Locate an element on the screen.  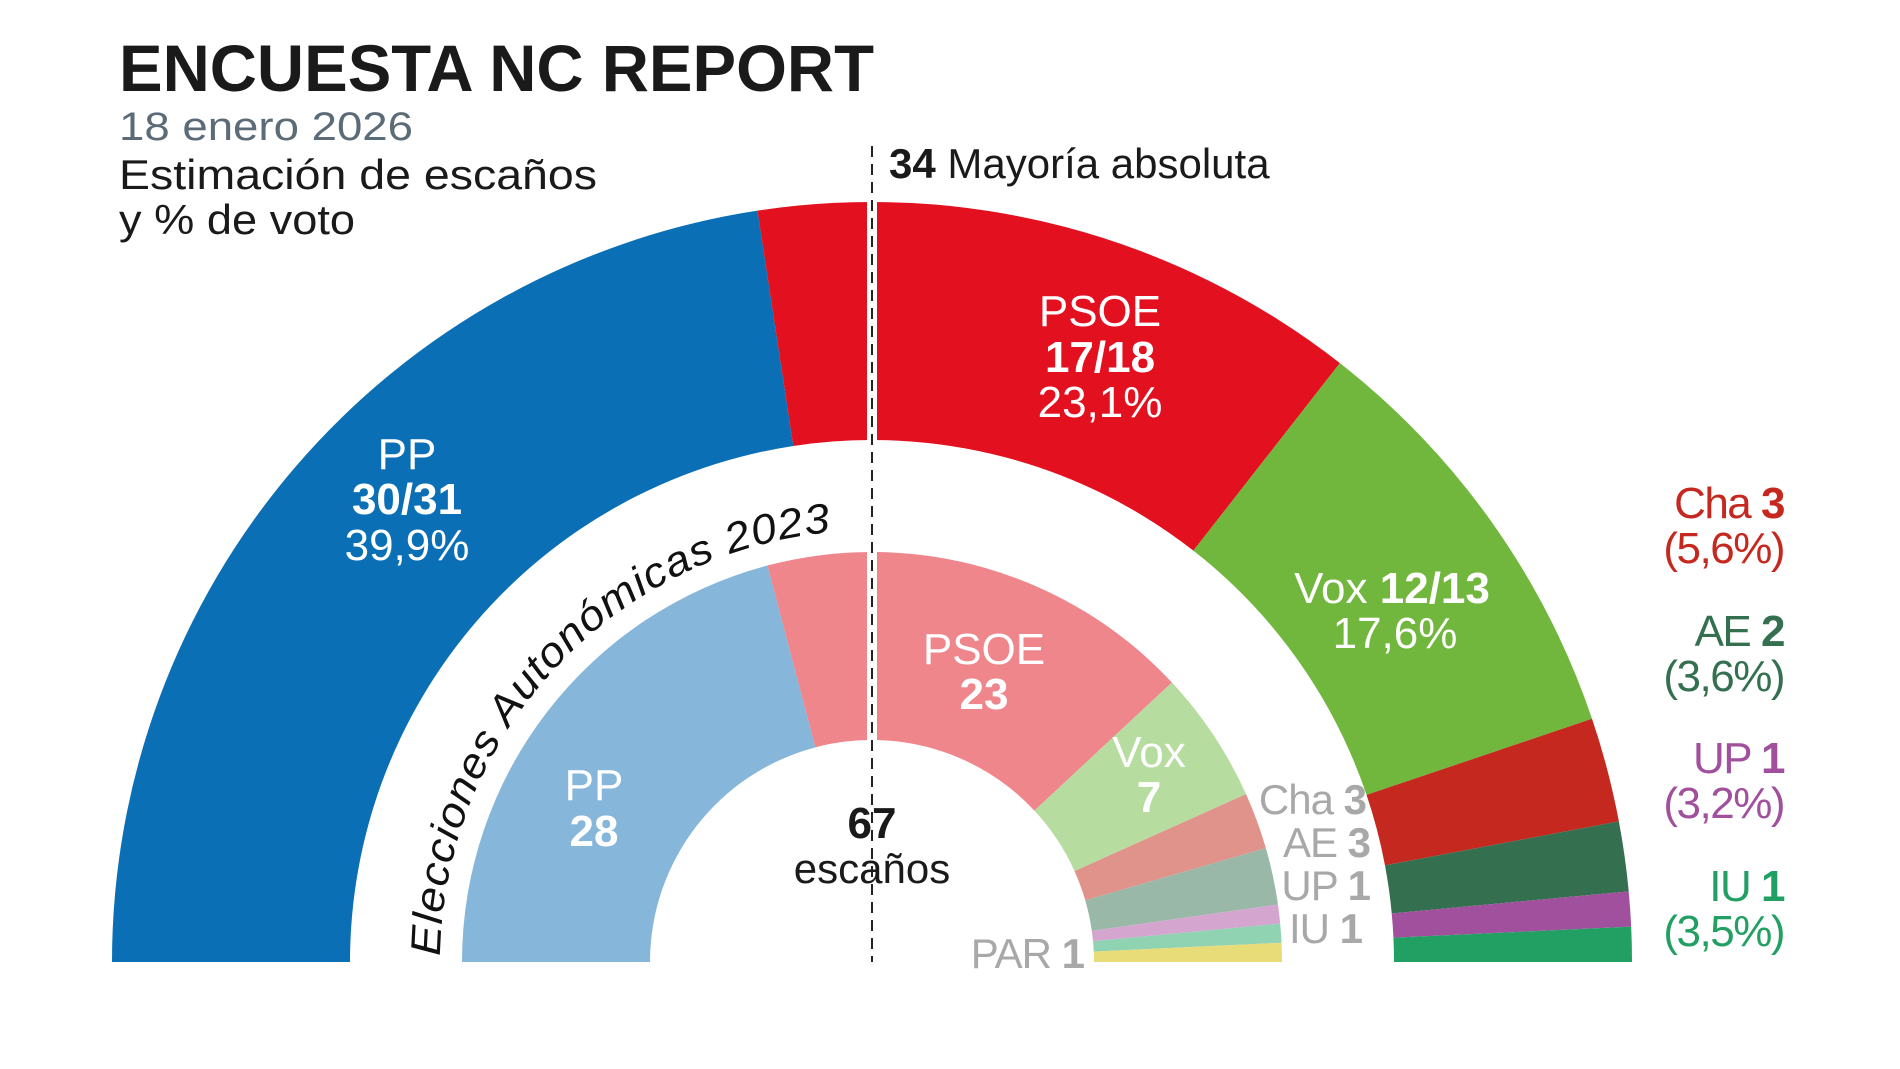
chart-date: 18 enero 2026 is located at coordinates (266, 127).